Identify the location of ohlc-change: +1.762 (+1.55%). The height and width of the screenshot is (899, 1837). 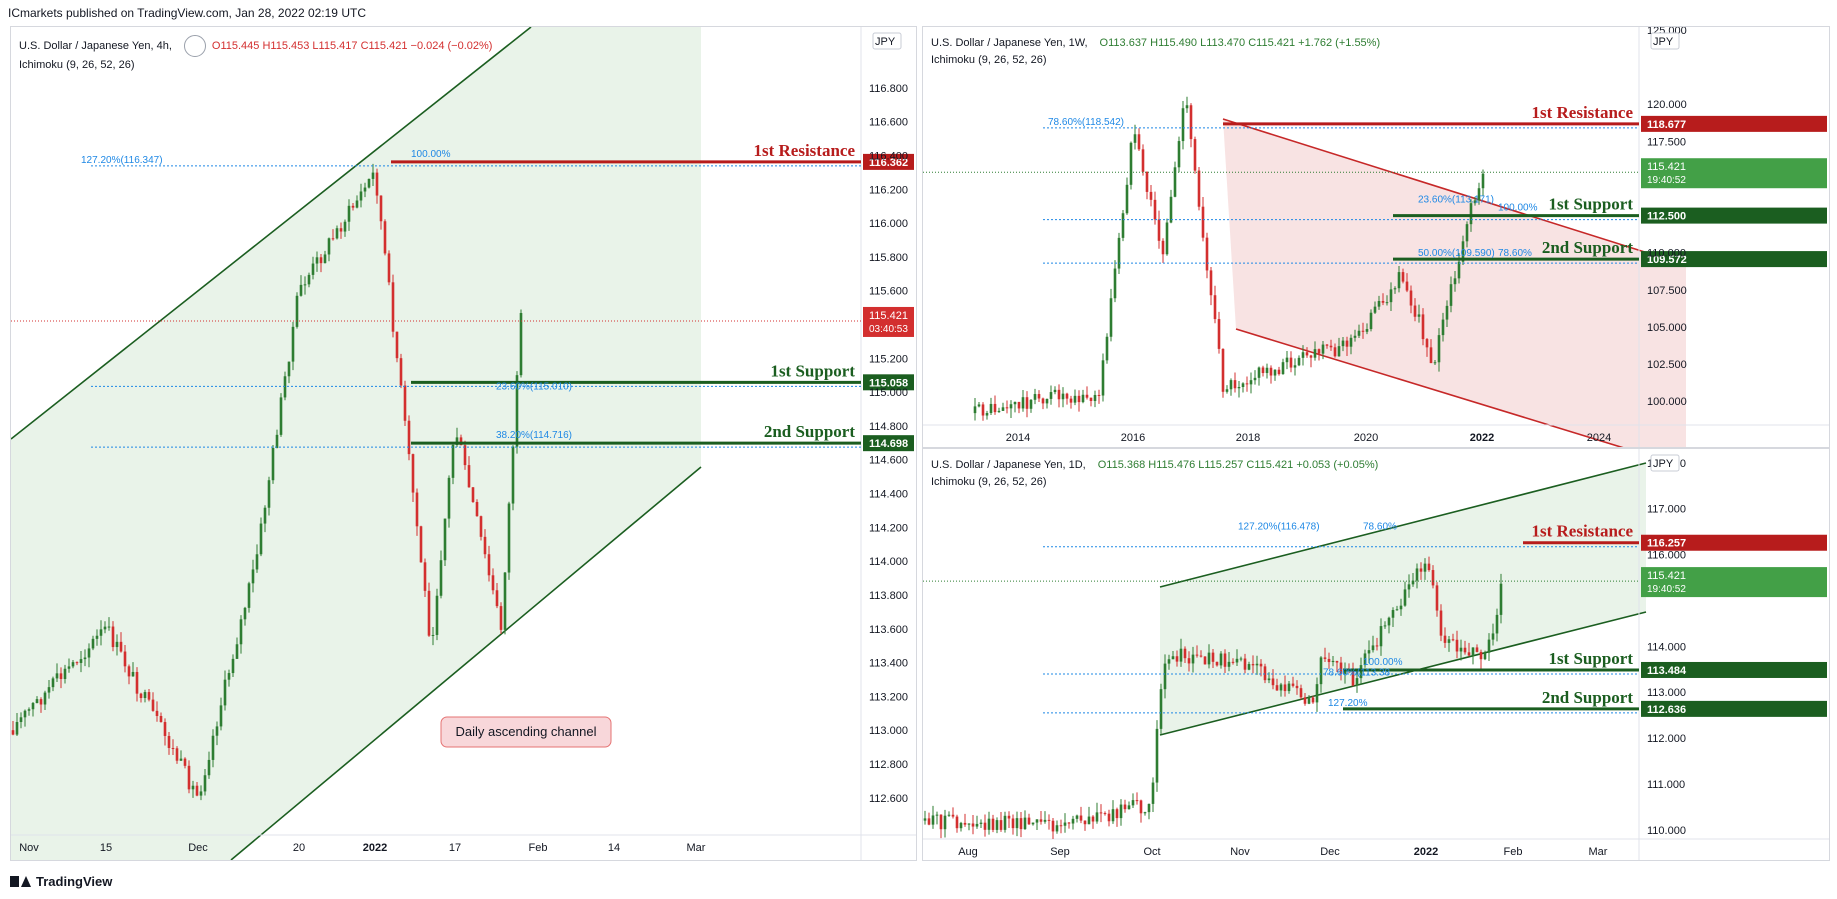
(1339, 43).